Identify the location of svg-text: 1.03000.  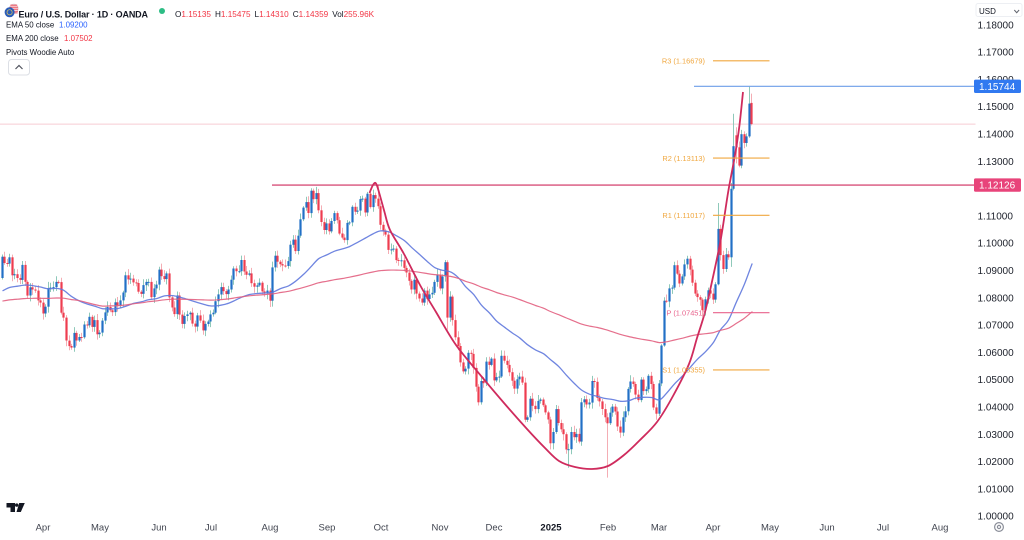
(996, 435).